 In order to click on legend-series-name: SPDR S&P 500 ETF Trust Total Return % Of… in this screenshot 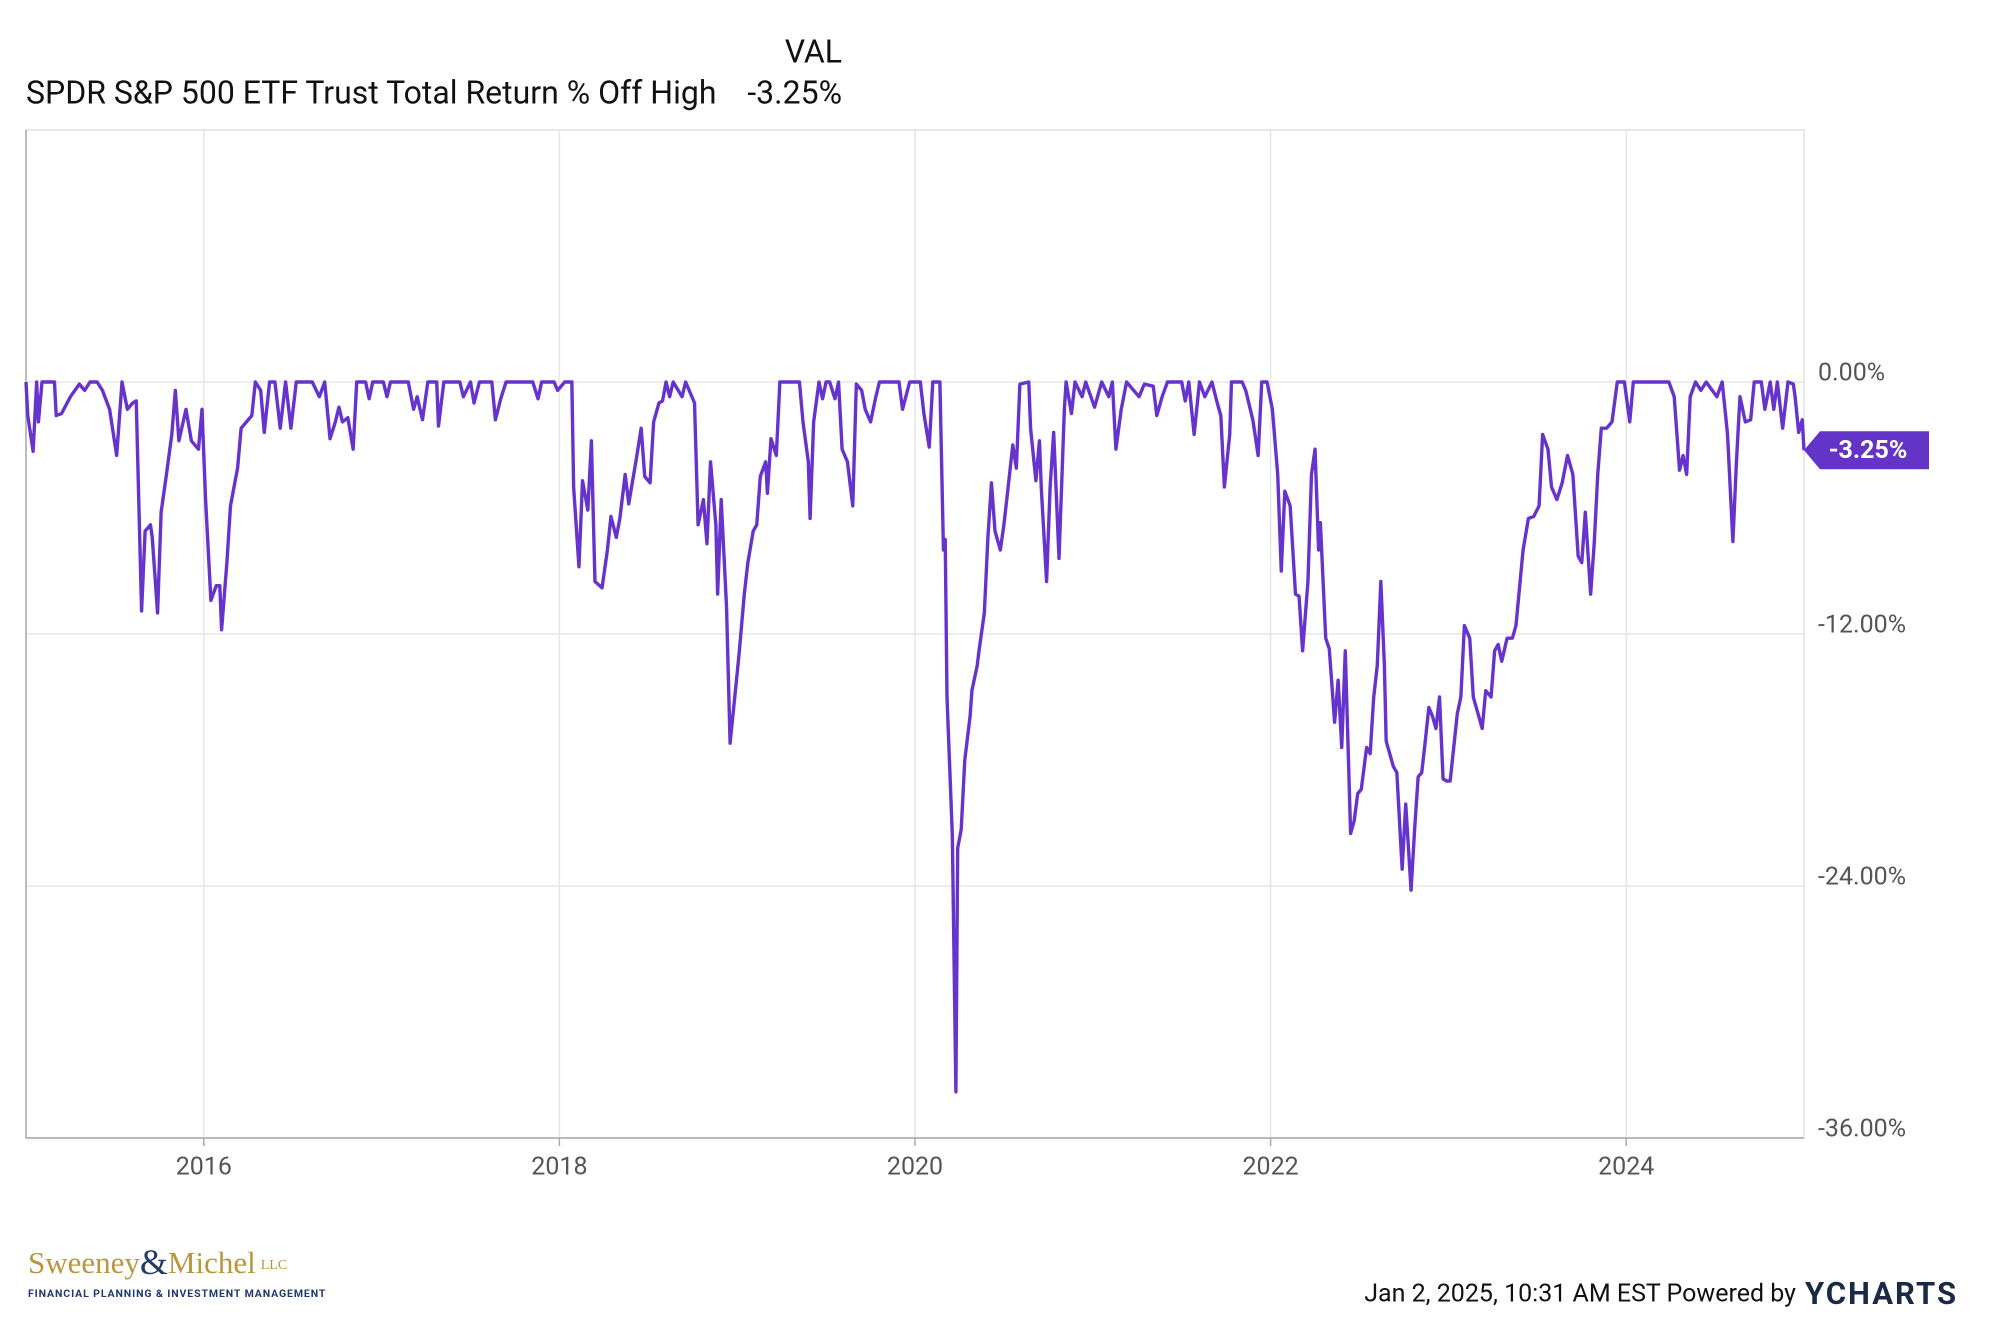, I will do `click(371, 92)`.